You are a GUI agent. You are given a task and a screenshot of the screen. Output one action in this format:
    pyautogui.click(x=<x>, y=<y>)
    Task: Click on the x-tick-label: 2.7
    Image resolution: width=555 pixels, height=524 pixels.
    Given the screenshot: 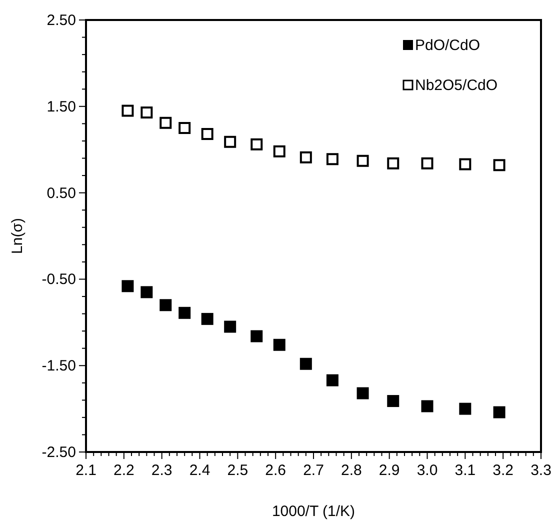 What is the action you would take?
    pyautogui.click(x=313, y=470)
    